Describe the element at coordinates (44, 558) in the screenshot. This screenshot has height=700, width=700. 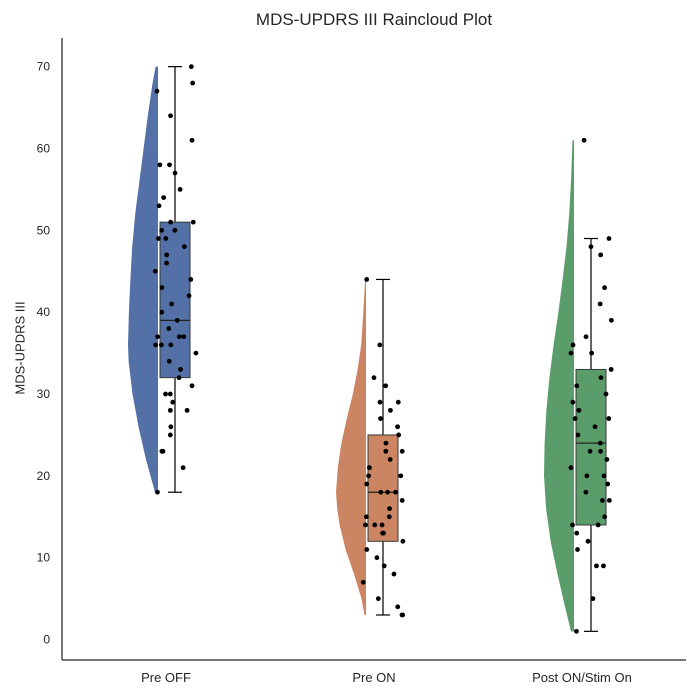
I see `y-tick-label-1: 10` at that location.